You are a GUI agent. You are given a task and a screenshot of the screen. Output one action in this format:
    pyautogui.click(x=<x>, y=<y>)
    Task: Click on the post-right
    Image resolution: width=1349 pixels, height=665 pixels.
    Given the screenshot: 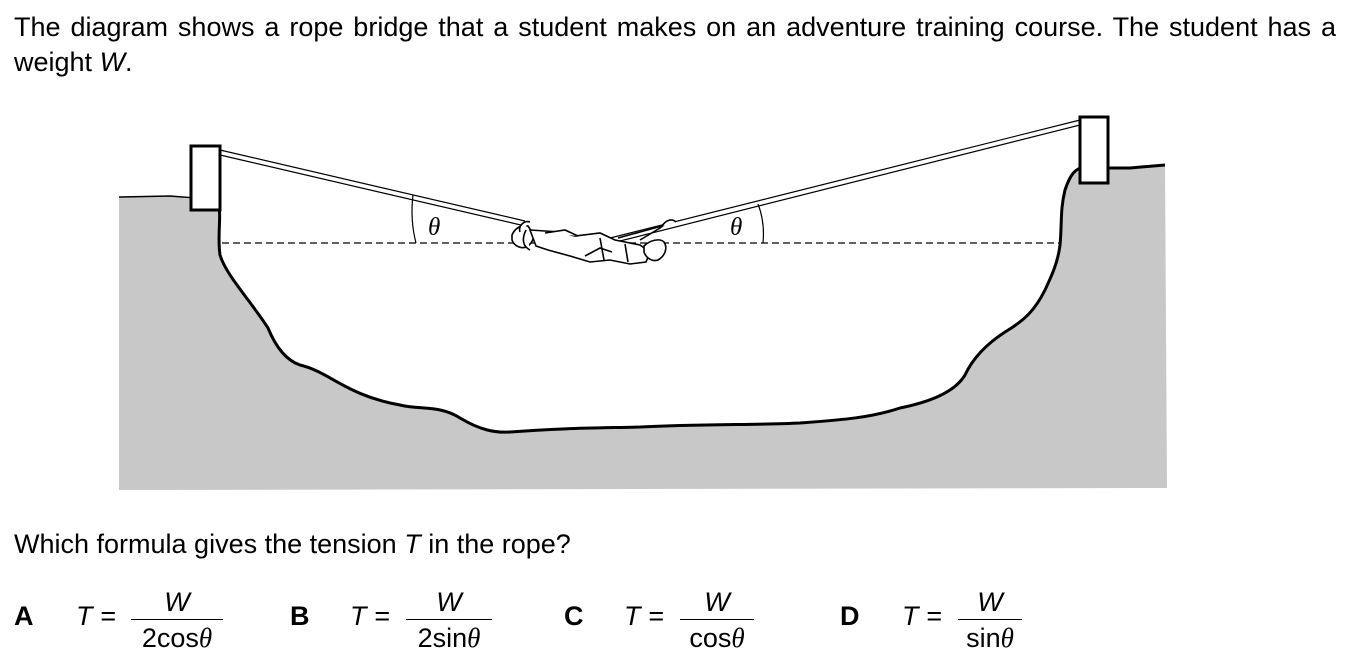 What is the action you would take?
    pyautogui.click(x=1094, y=150)
    